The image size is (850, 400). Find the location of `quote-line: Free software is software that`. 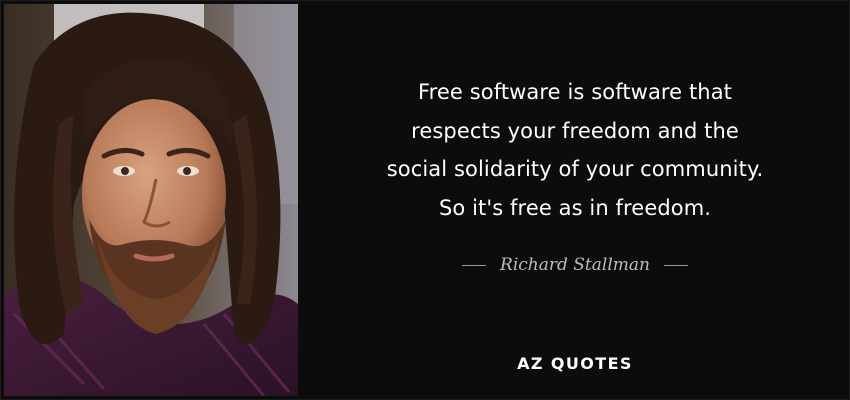

quote-line: Free software is software that is located at coordinates (575, 92).